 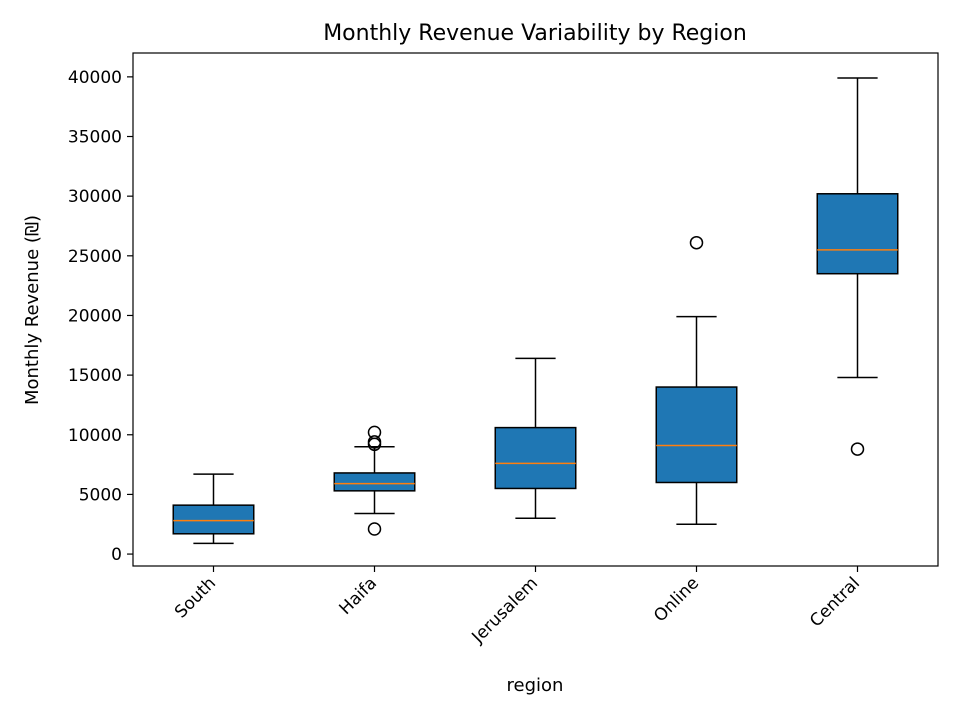 I want to click on box-online, so click(x=696, y=435).